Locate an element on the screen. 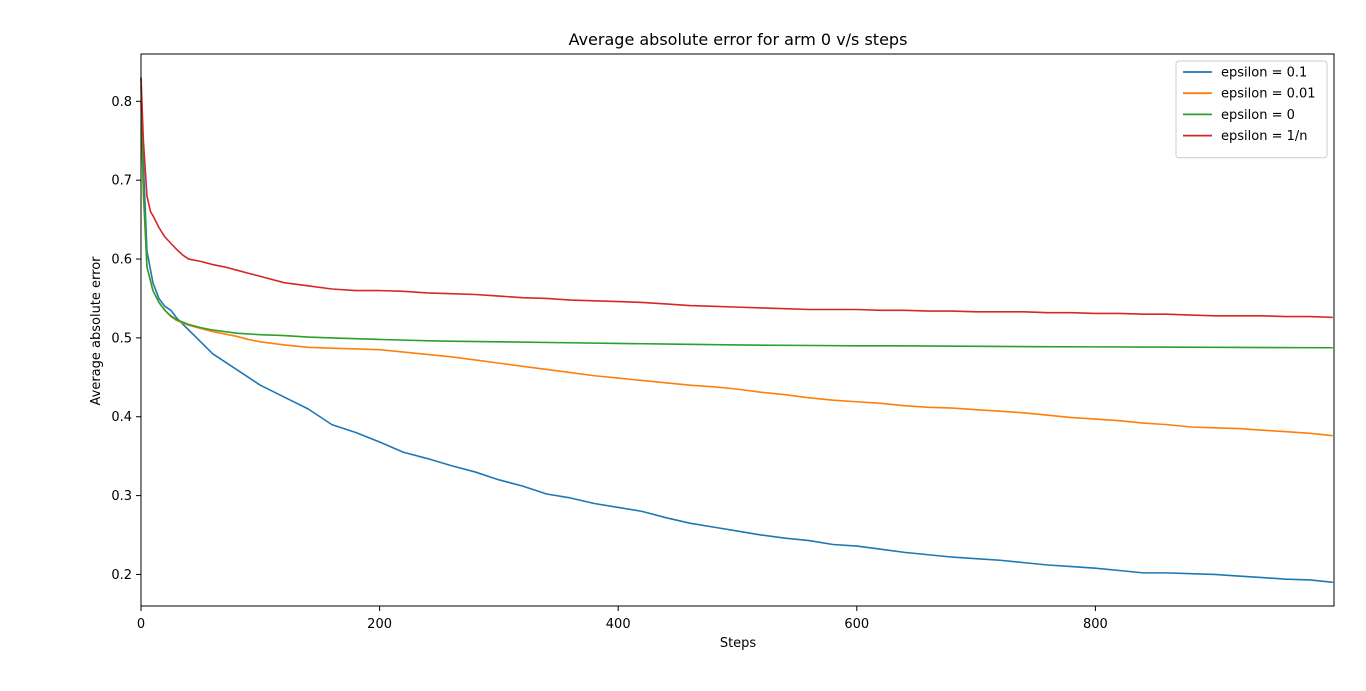 The image size is (1366, 691). y-tick-label: 0.4 is located at coordinates (121, 417).